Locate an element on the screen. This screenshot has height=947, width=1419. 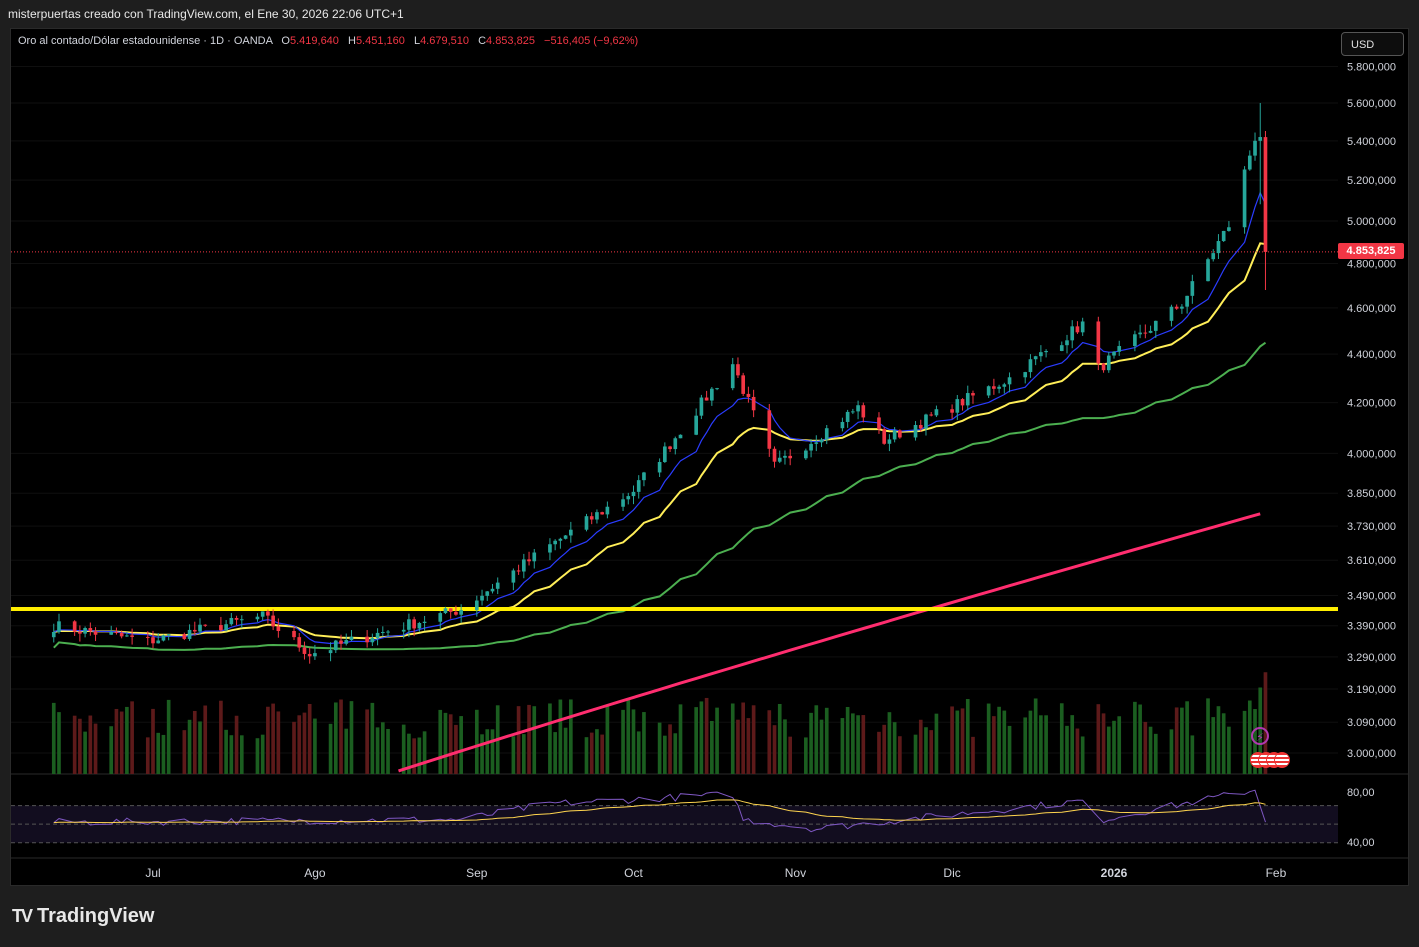
tradingview-logo: TV TradingView is located at coordinates (83, 916).